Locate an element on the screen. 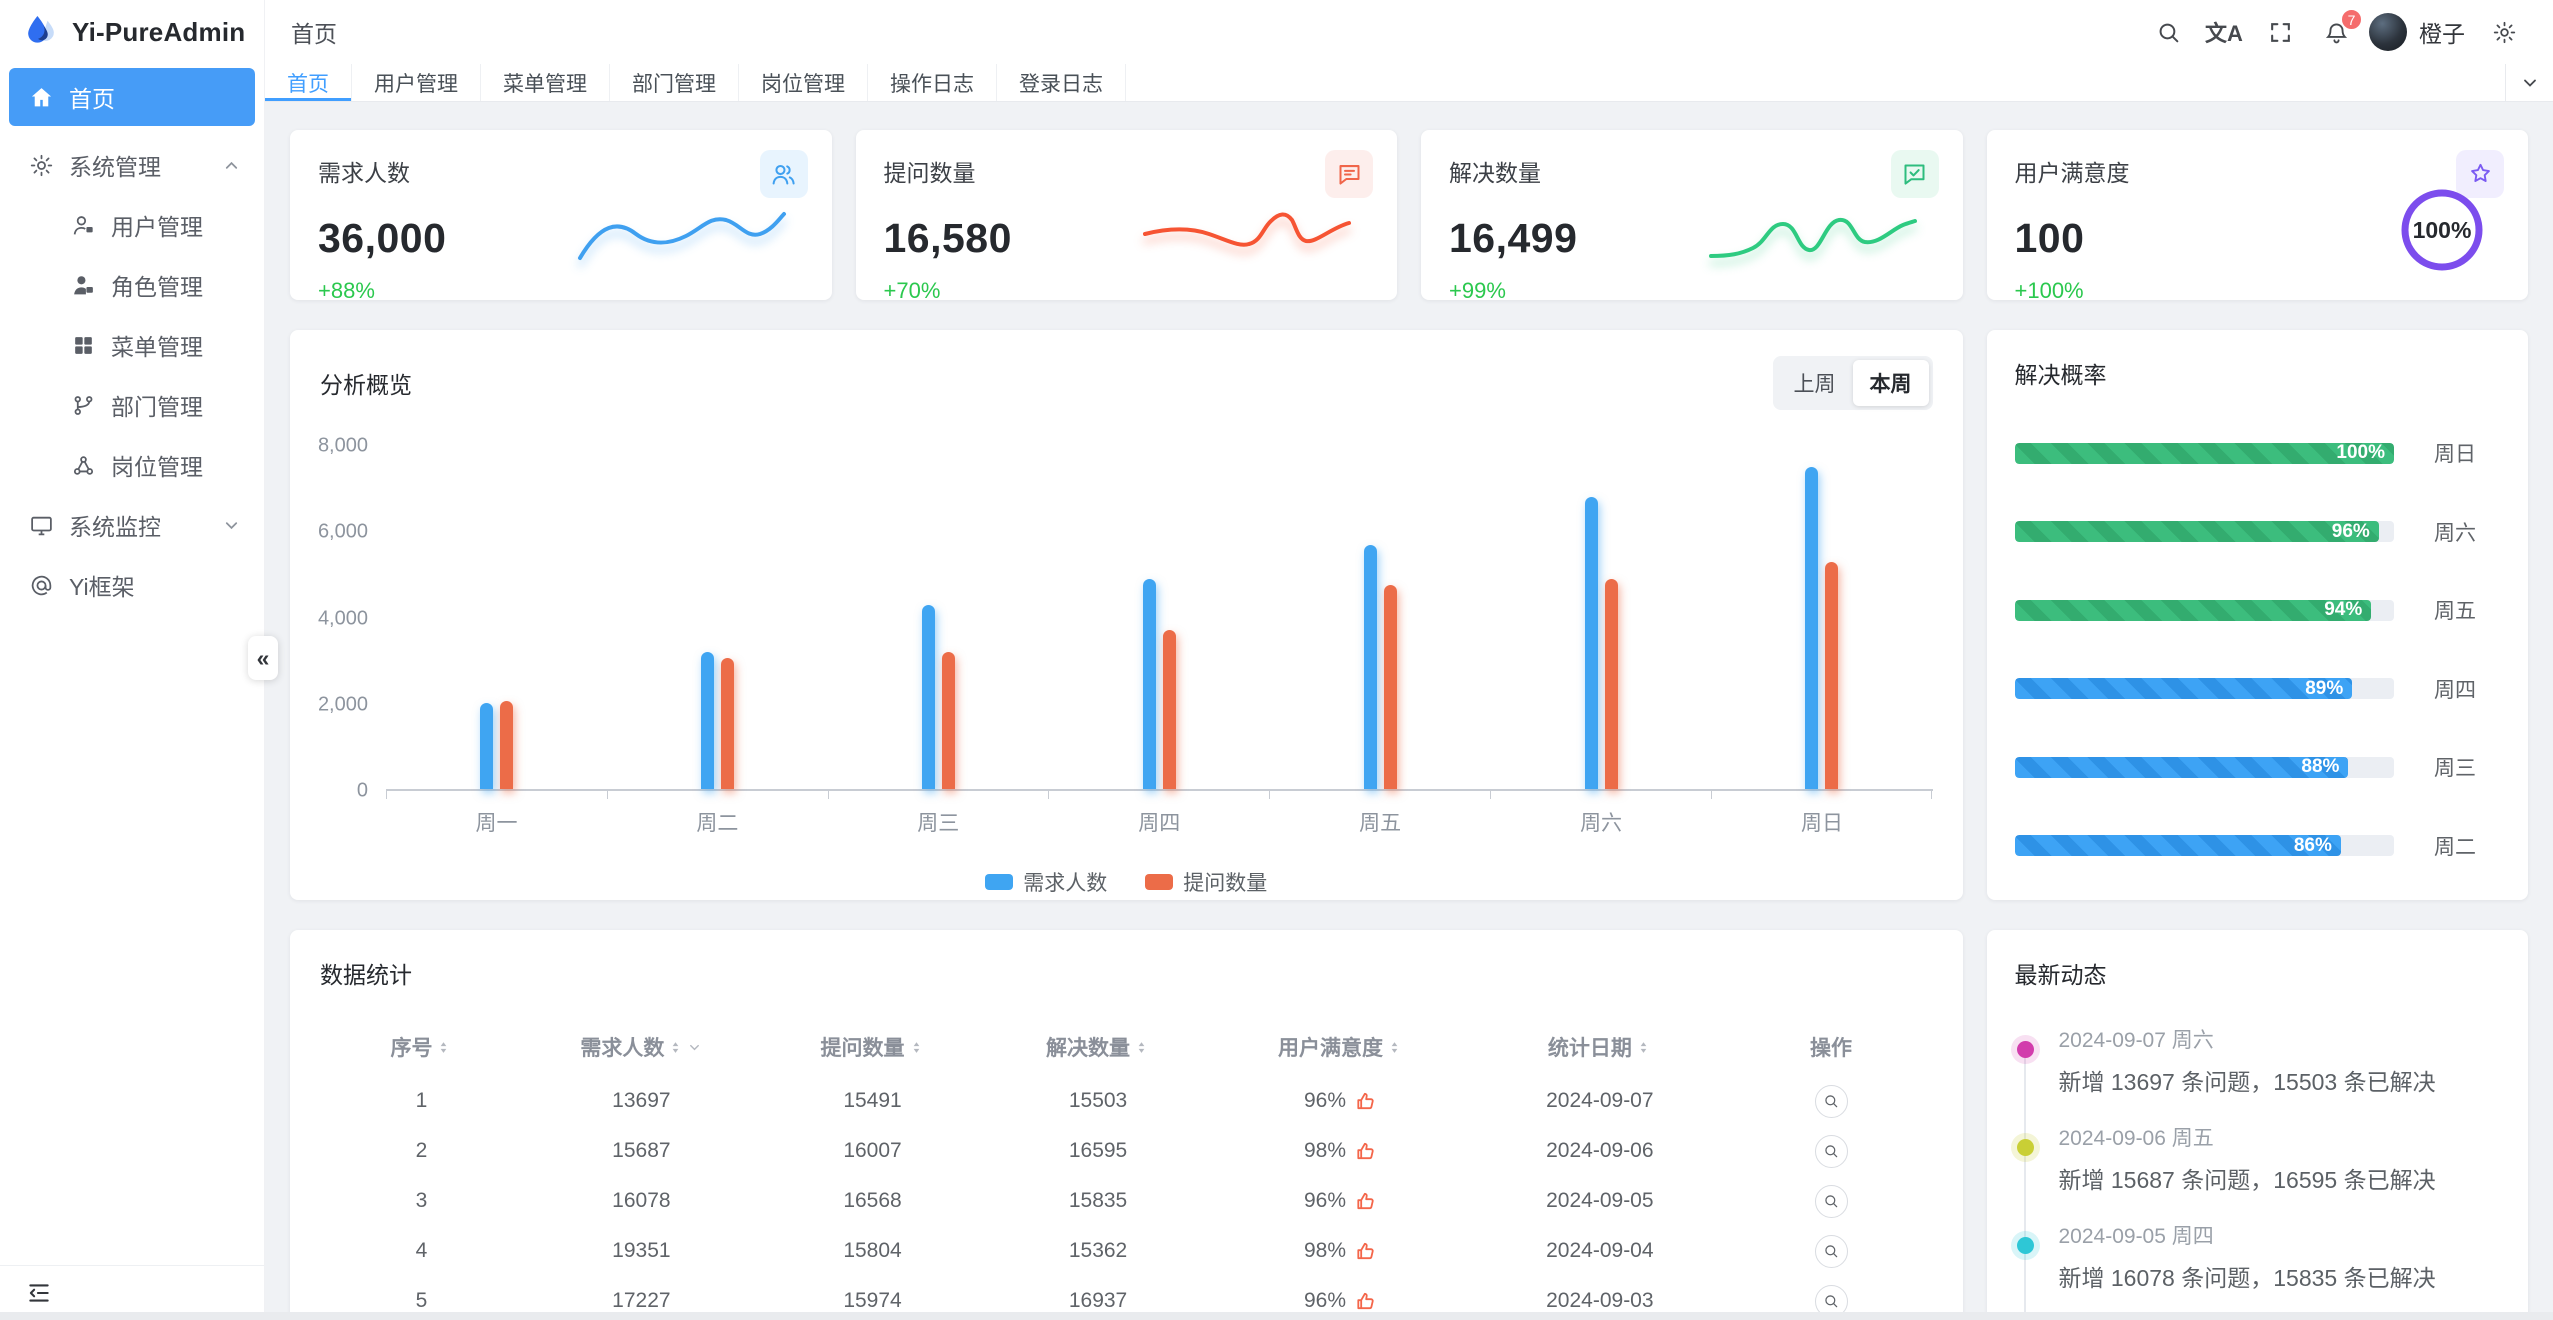 Image resolution: width=2553 pixels, height=1320 pixels. sidebar-item-label: 系统管理 is located at coordinates (115, 167).